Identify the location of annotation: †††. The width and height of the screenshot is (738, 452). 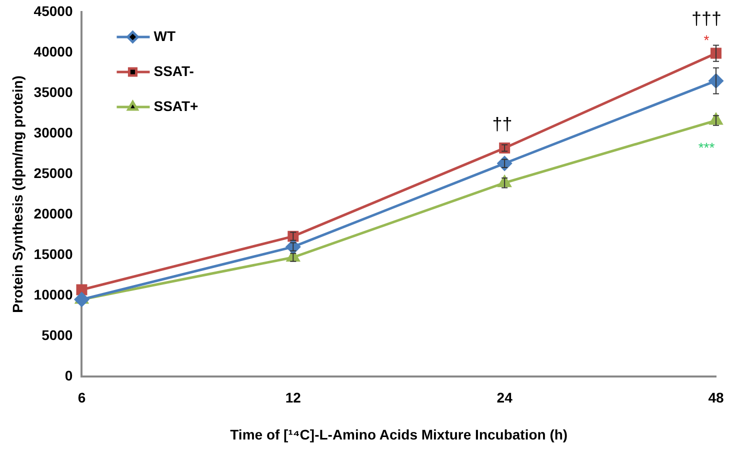
(706, 18).